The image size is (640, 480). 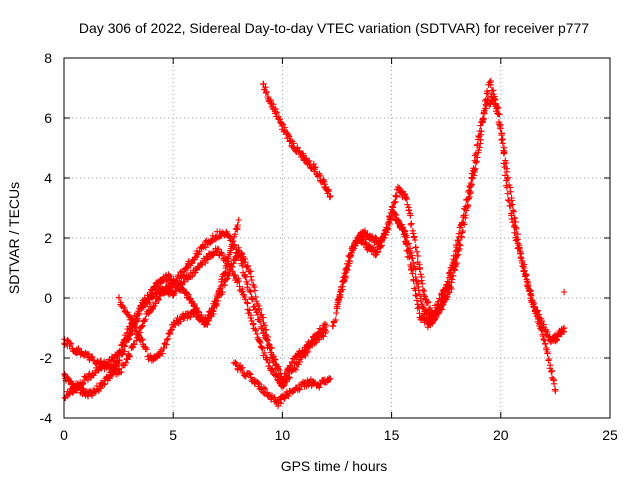 I want to click on x-tick-label: 0, so click(x=64, y=435).